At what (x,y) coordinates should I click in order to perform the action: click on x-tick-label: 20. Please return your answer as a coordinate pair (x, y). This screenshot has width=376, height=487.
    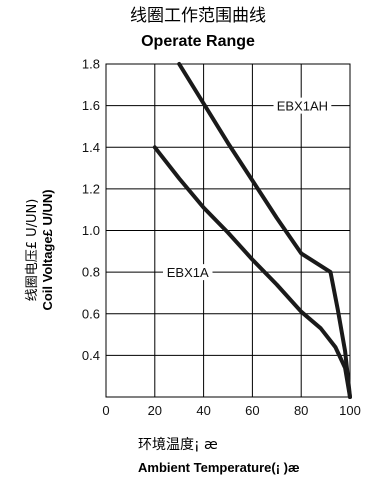
    Looking at the image, I should click on (155, 410).